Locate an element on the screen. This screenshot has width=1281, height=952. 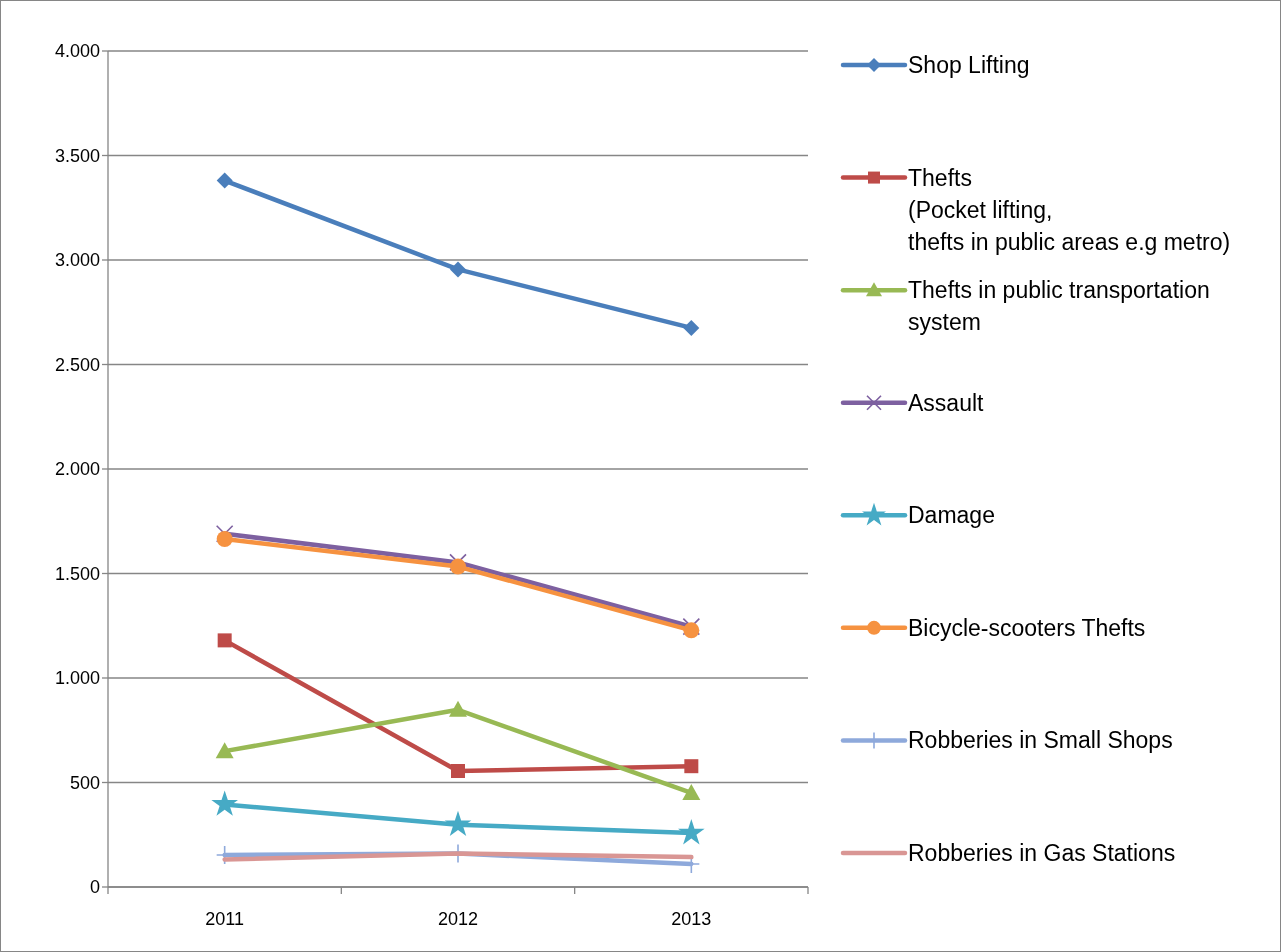
x-tick-label: 2012 is located at coordinates (458, 919).